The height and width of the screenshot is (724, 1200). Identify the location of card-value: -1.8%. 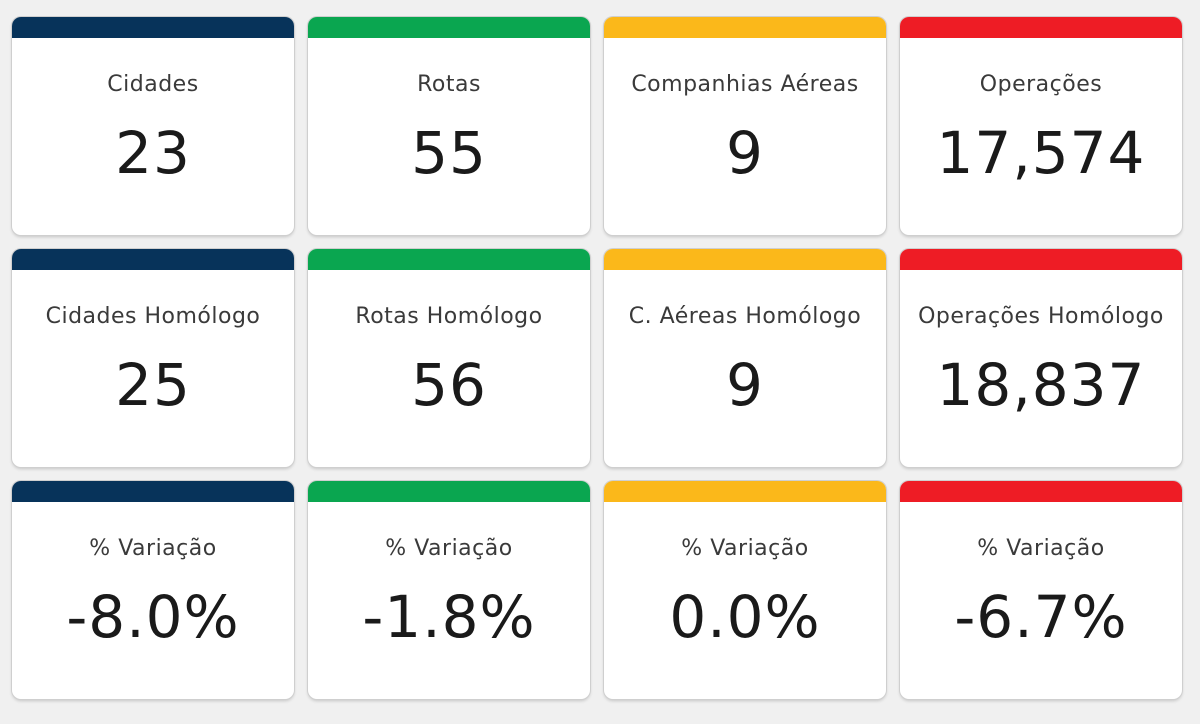
(449, 617).